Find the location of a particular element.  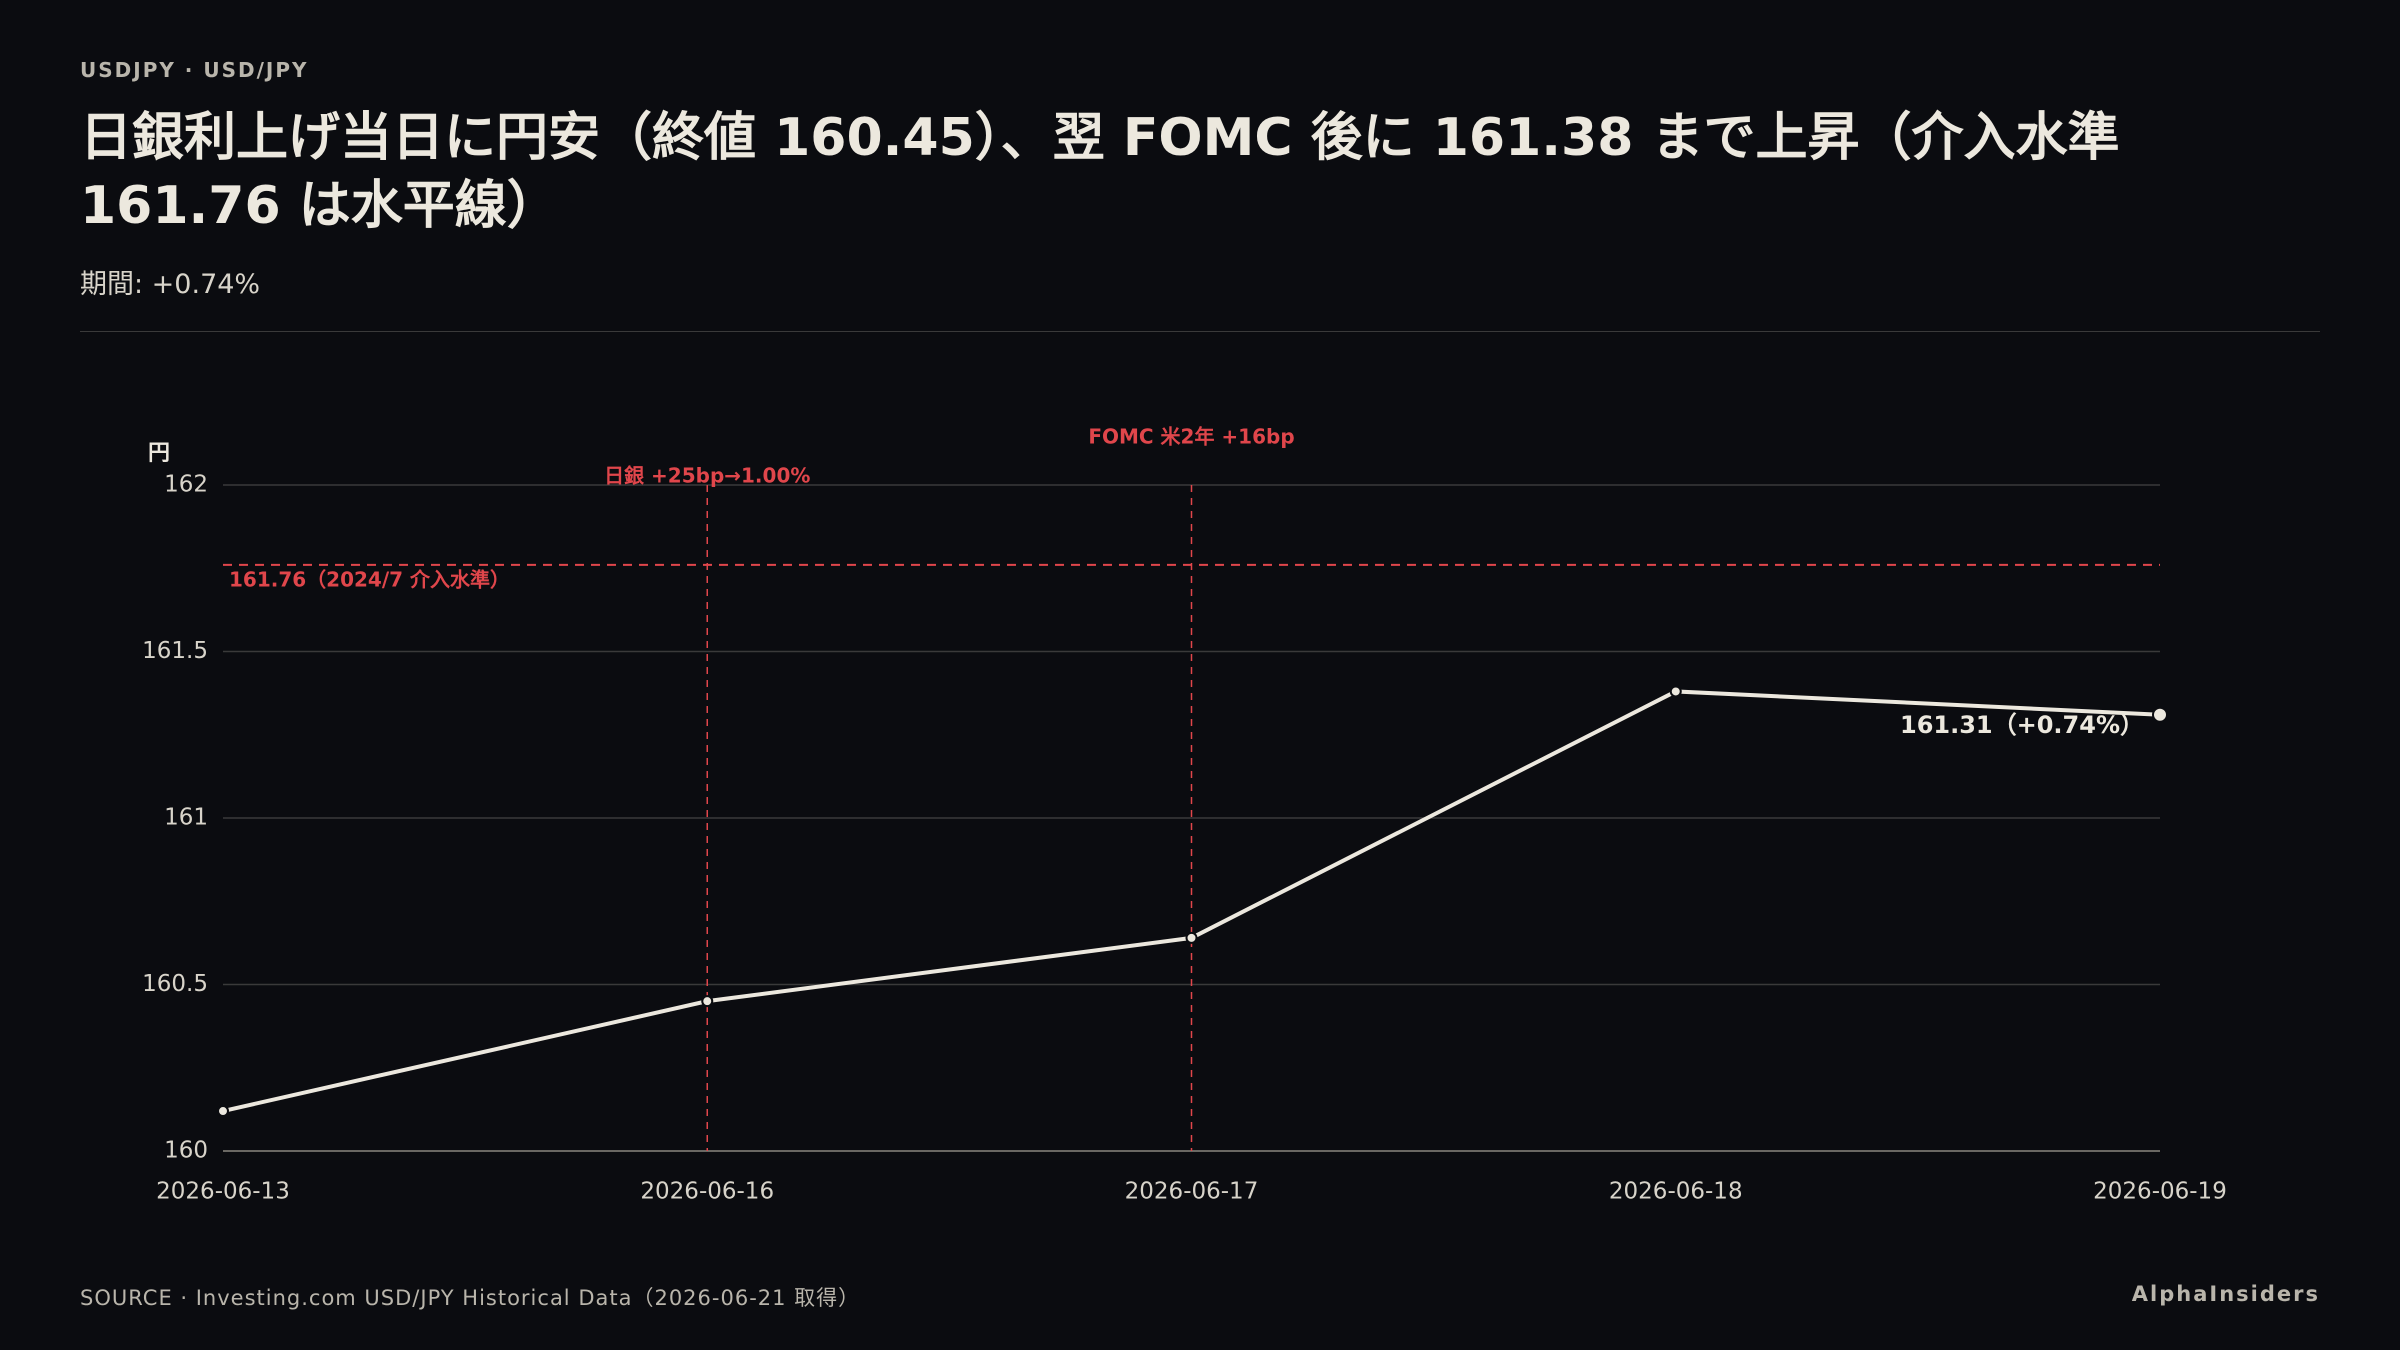

y-tick-label: 162 is located at coordinates (186, 485).